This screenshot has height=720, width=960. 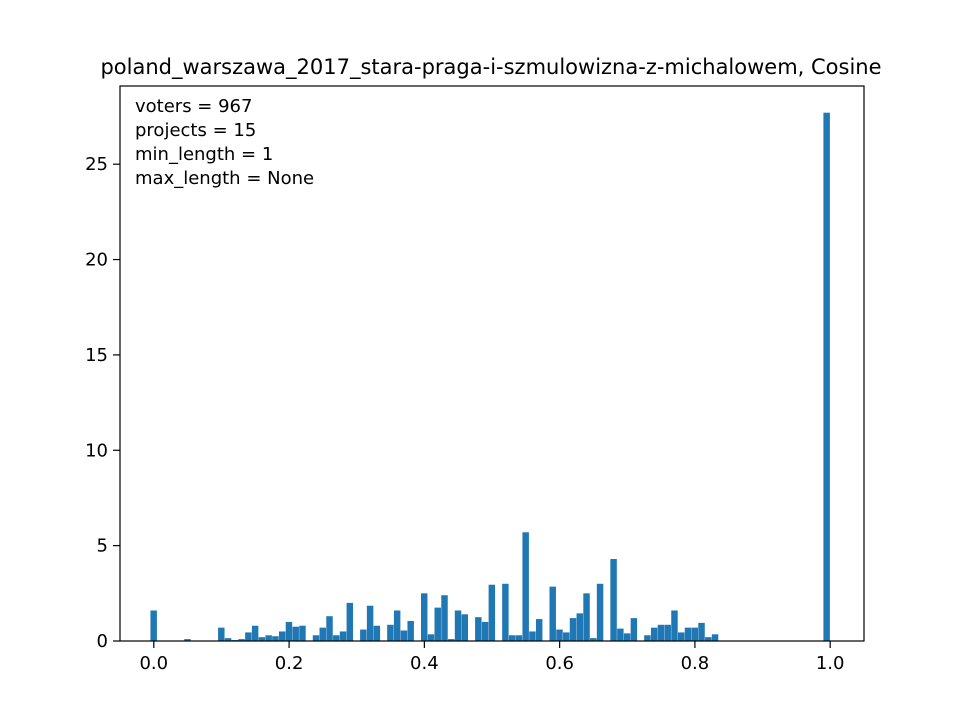 I want to click on x-tick-label: 1.0, so click(x=830, y=663).